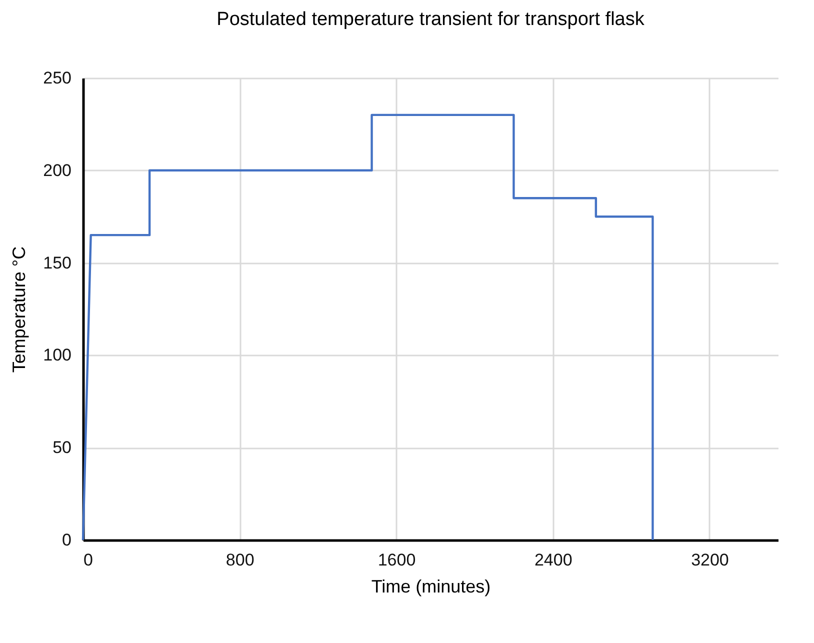 This screenshot has width=814, height=643. What do you see at coordinates (57, 355) in the screenshot?
I see `y-tick-label: 100` at bounding box center [57, 355].